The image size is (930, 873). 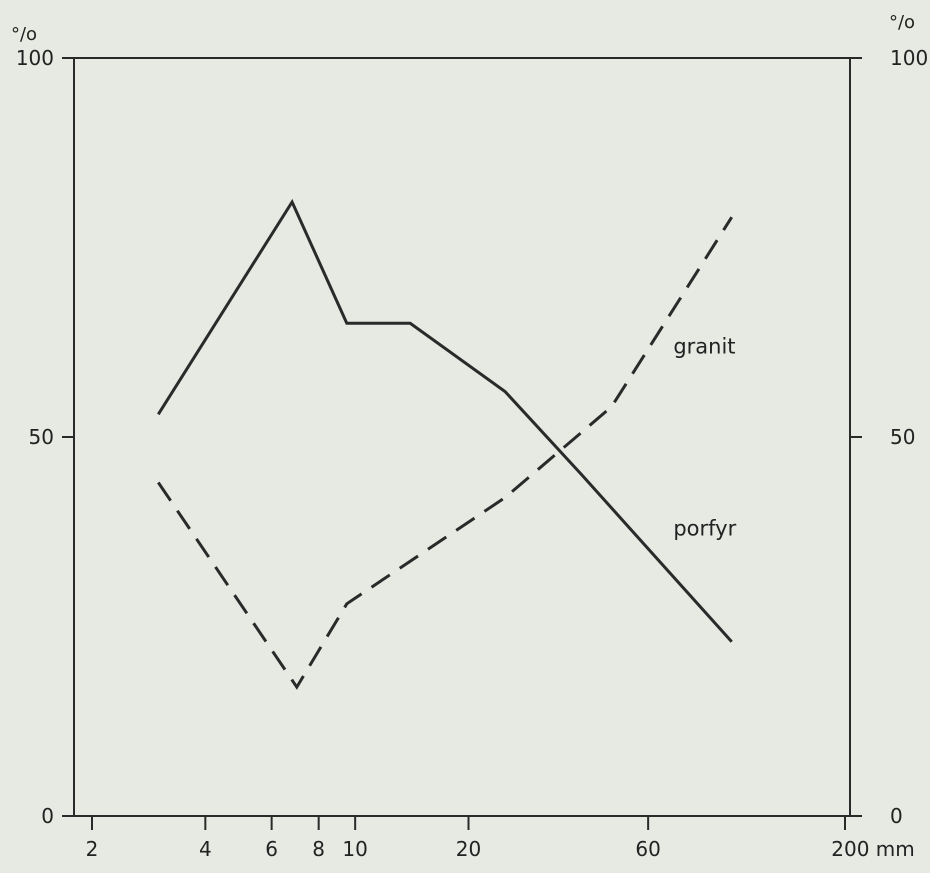 I want to click on x-tick-label: 200 mm, so click(x=873, y=849).